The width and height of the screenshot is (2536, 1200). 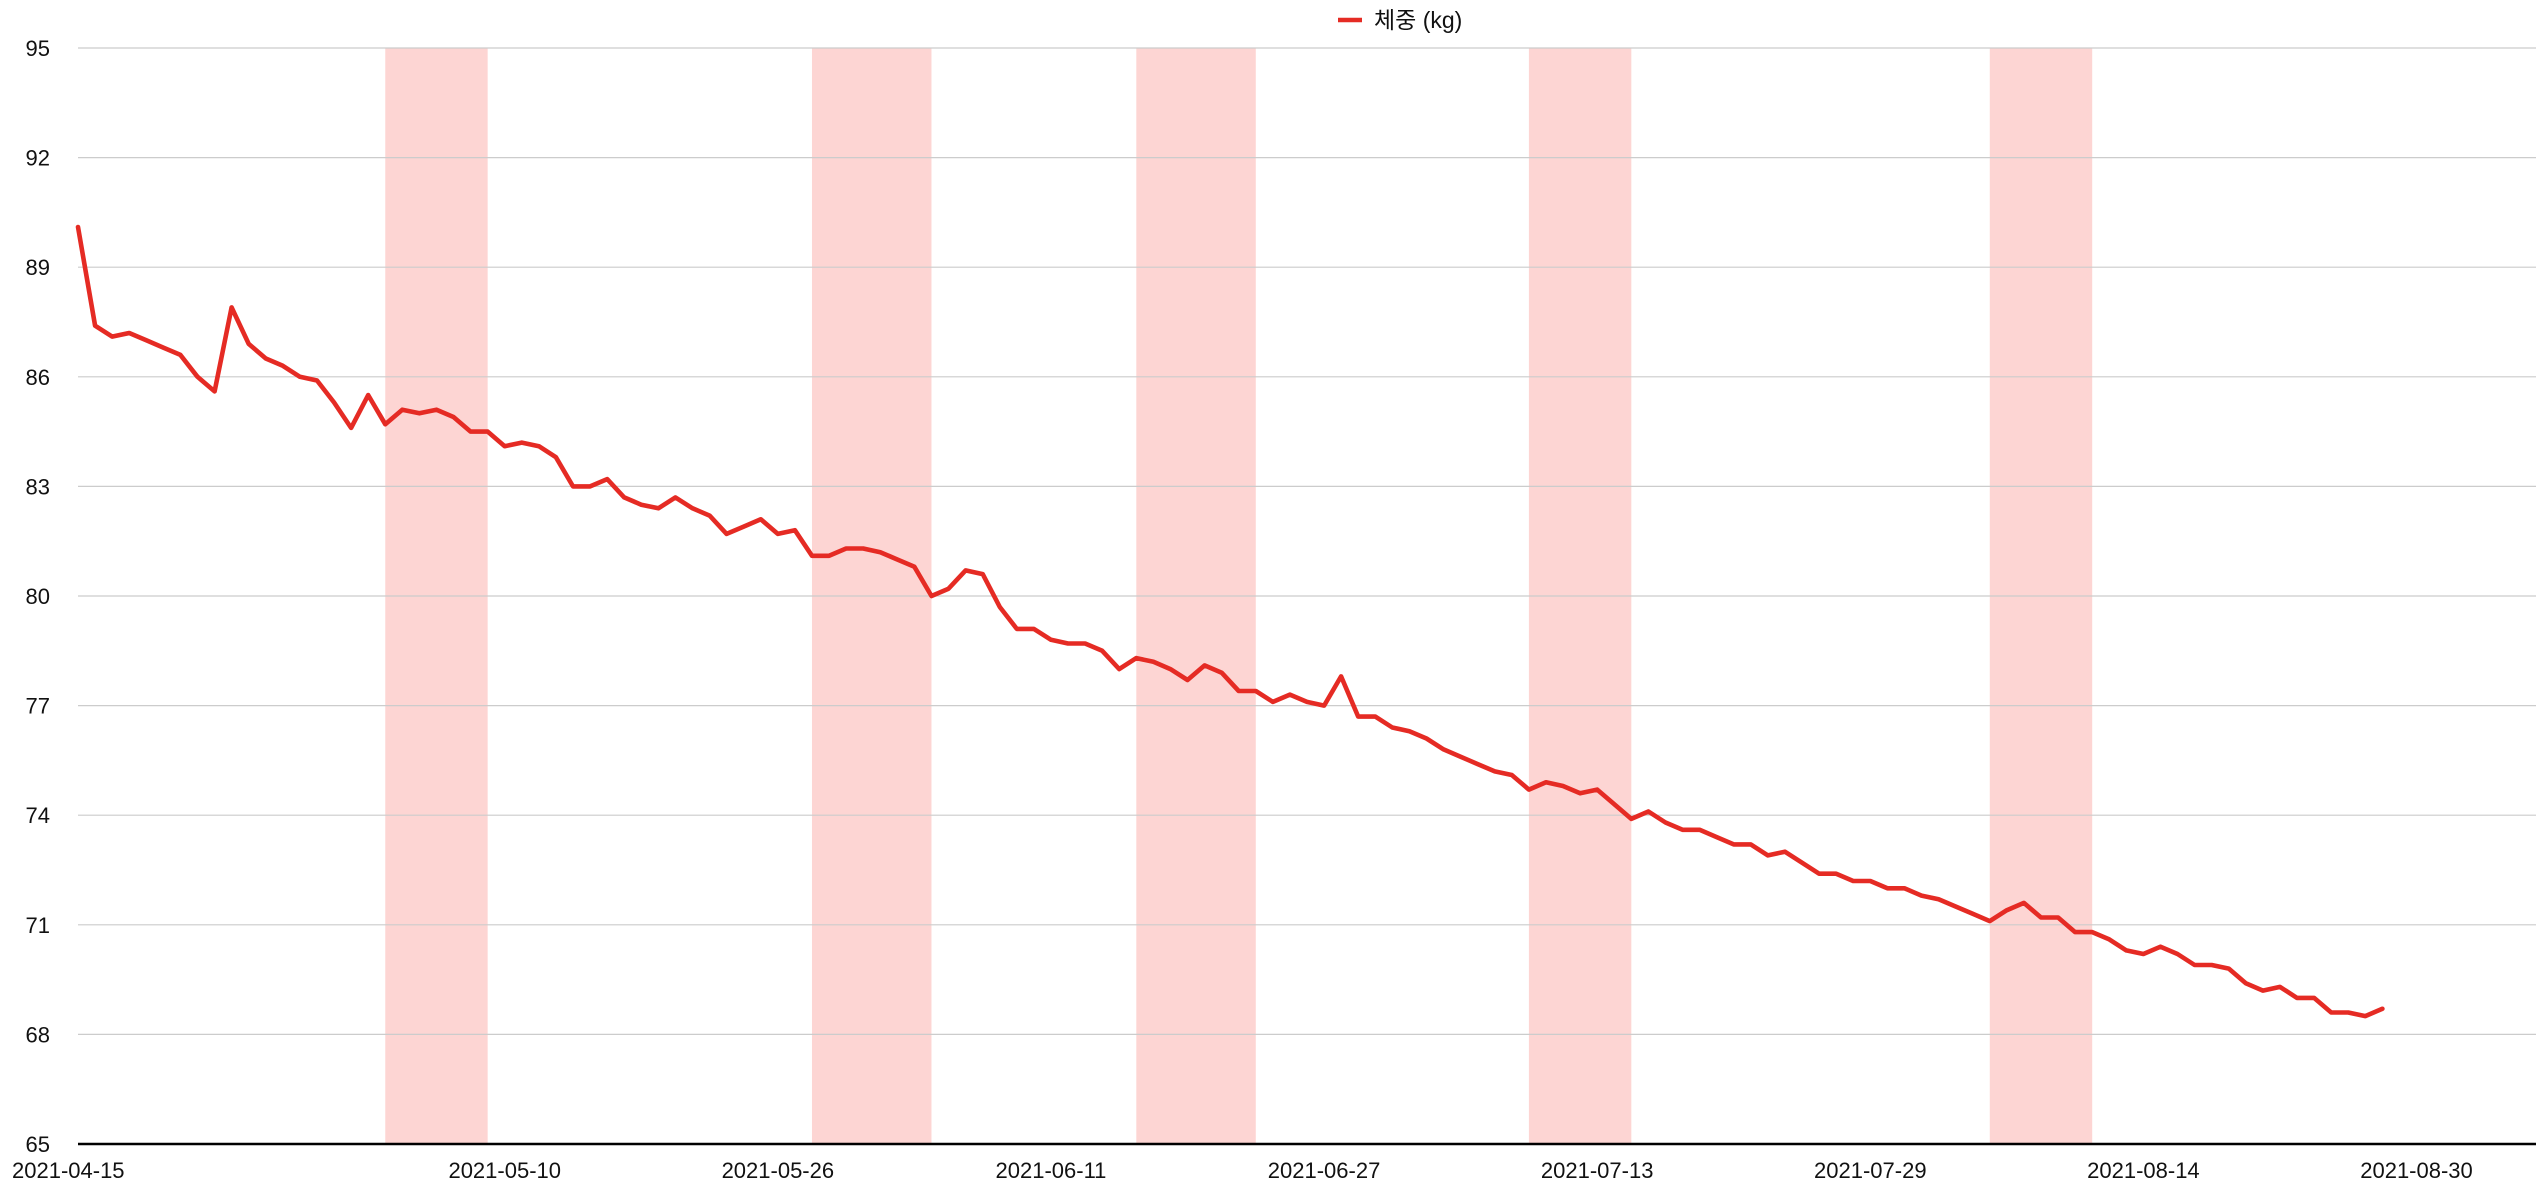 What do you see at coordinates (38, 706) in the screenshot?
I see `y-tick-label-77: 77` at bounding box center [38, 706].